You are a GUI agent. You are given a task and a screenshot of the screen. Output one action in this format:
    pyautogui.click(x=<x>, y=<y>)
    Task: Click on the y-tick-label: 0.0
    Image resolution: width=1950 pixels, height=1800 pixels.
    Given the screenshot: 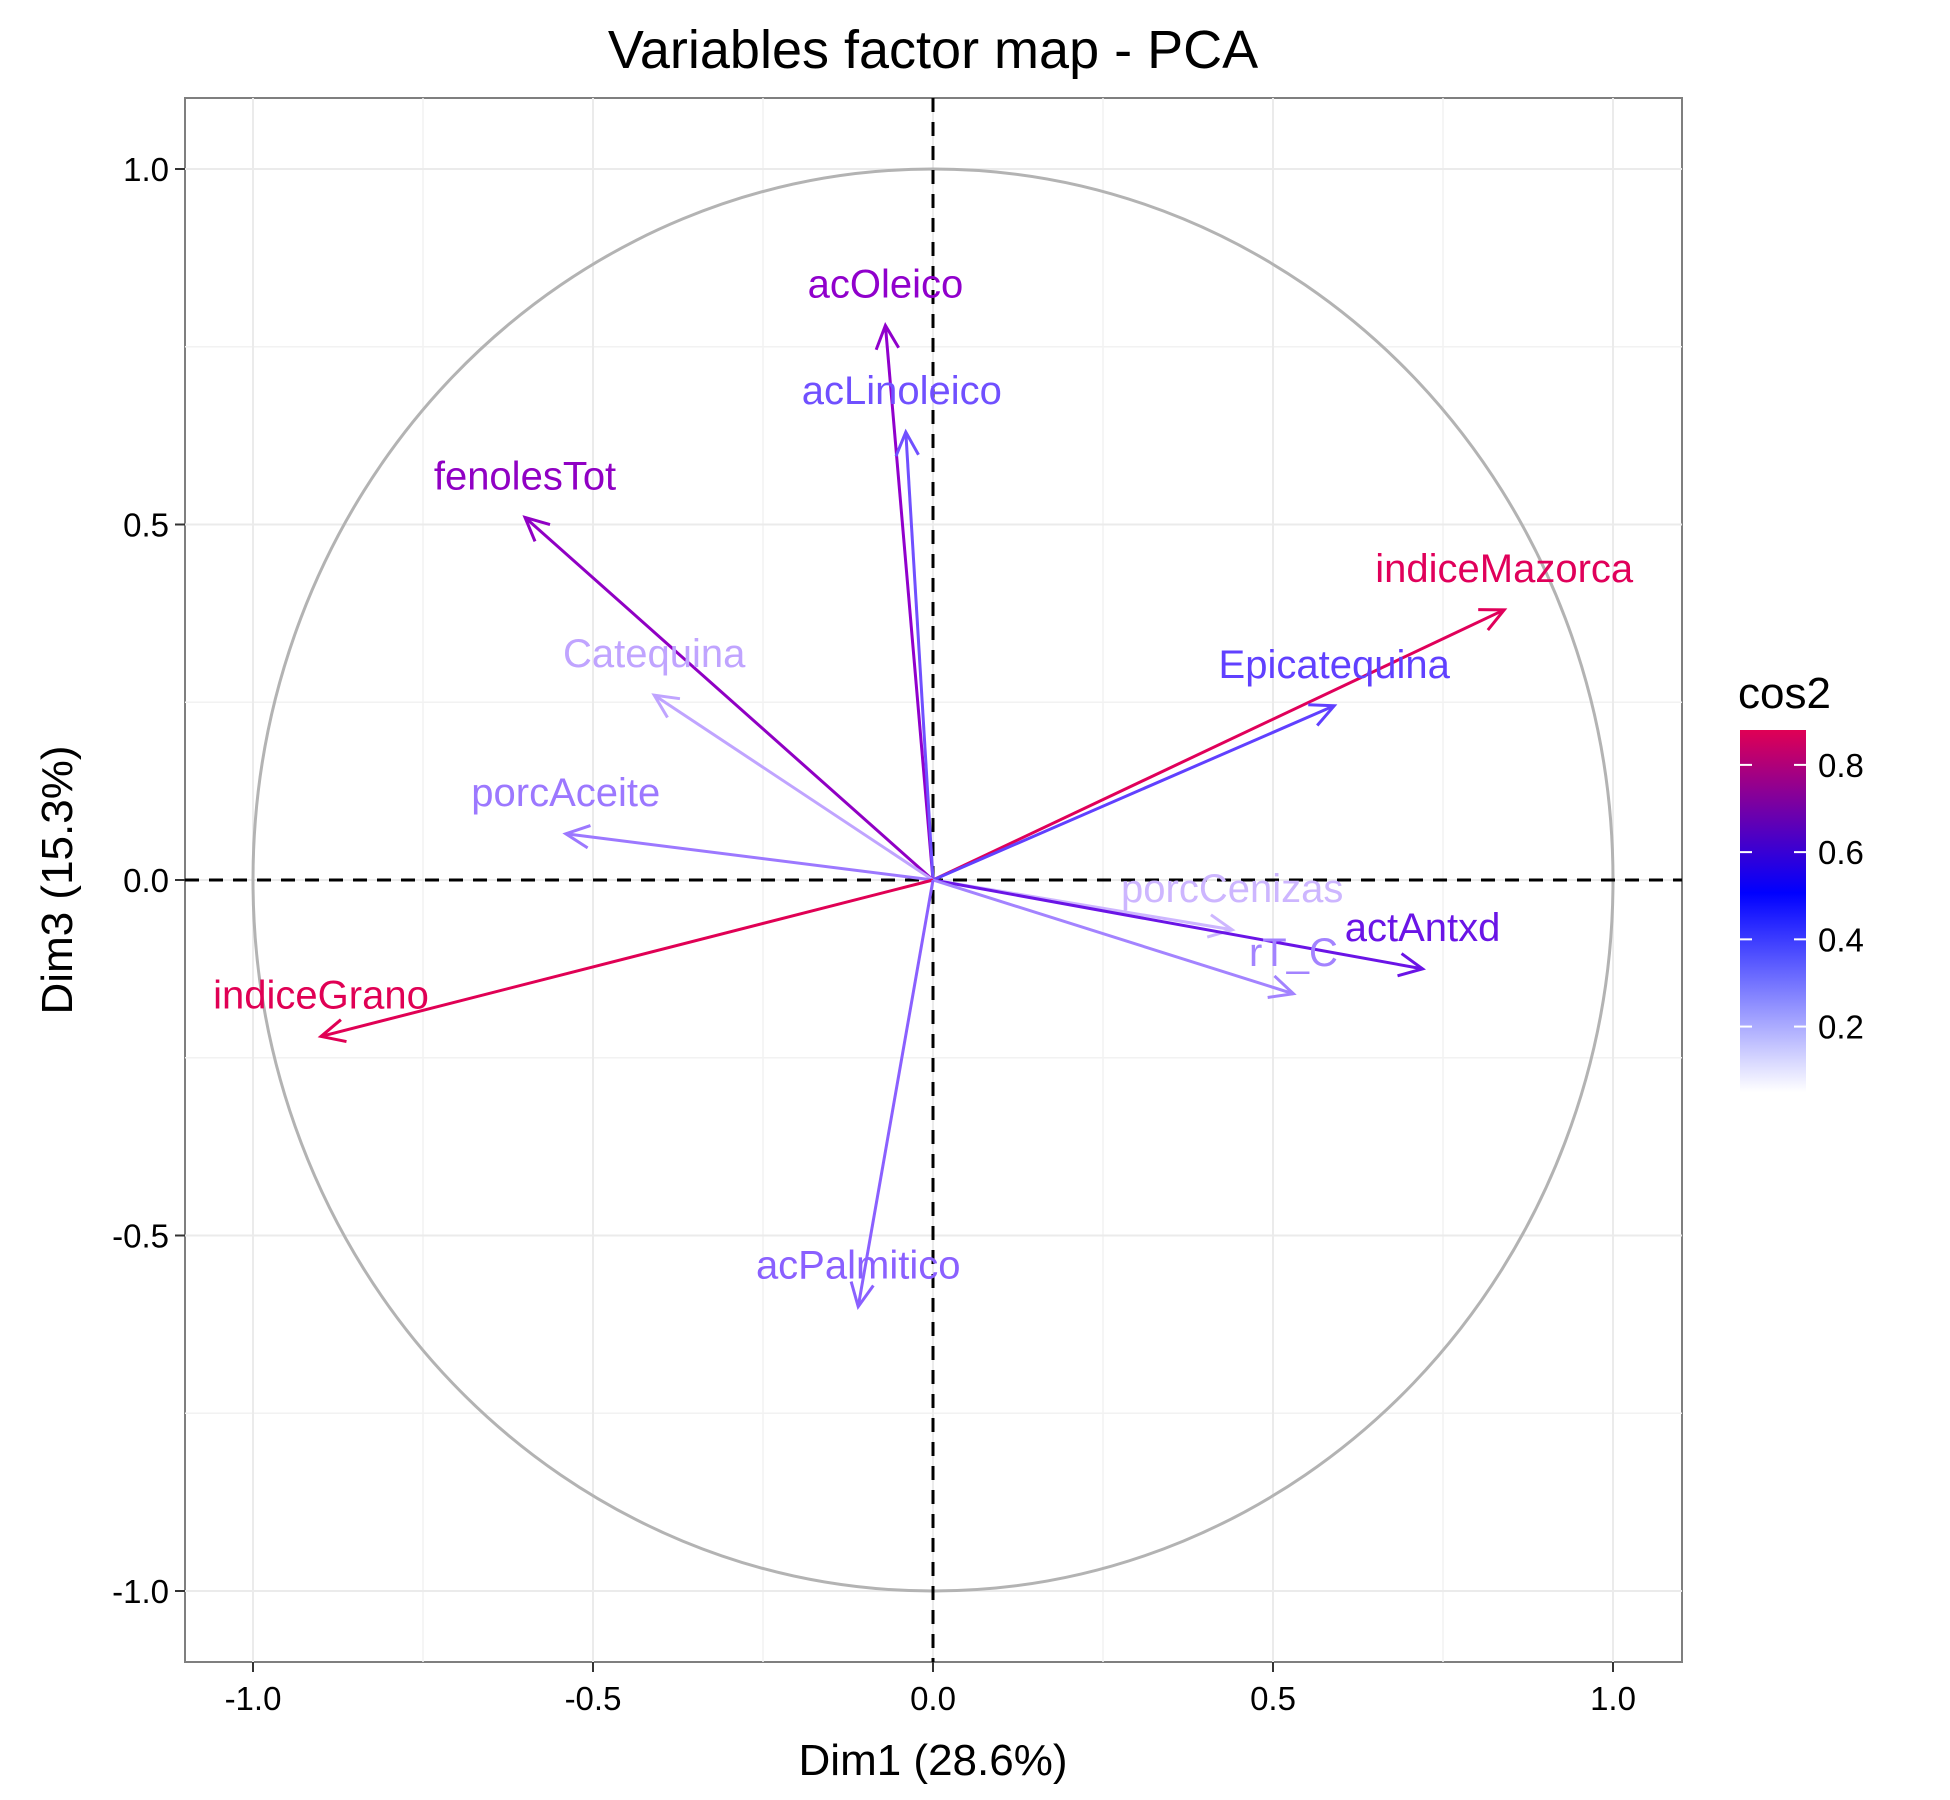 What is the action you would take?
    pyautogui.click(x=146, y=880)
    